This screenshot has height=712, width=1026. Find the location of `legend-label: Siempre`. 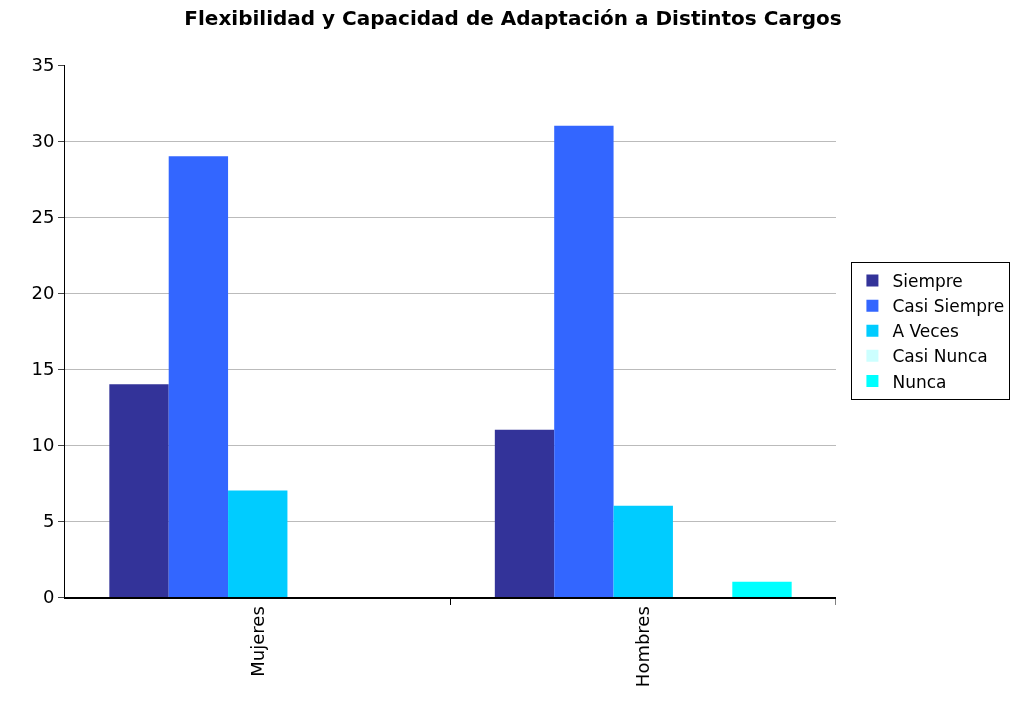

legend-label: Siempre is located at coordinates (927, 281).